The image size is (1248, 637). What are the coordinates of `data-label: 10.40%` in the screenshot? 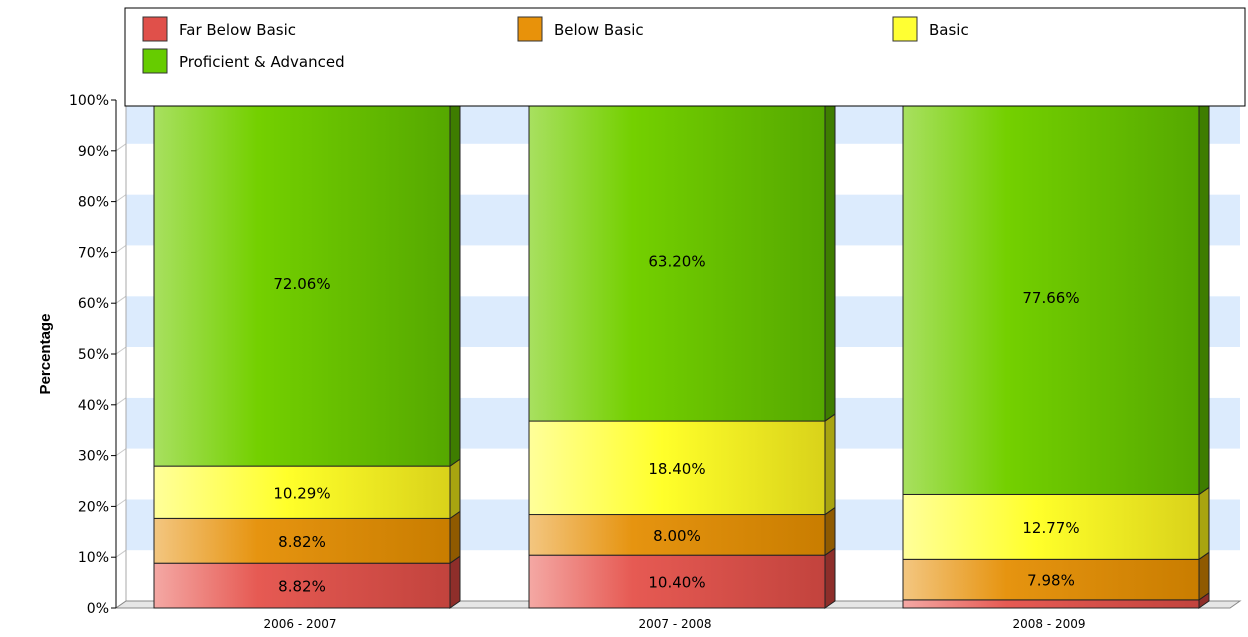 It's located at (676, 583).